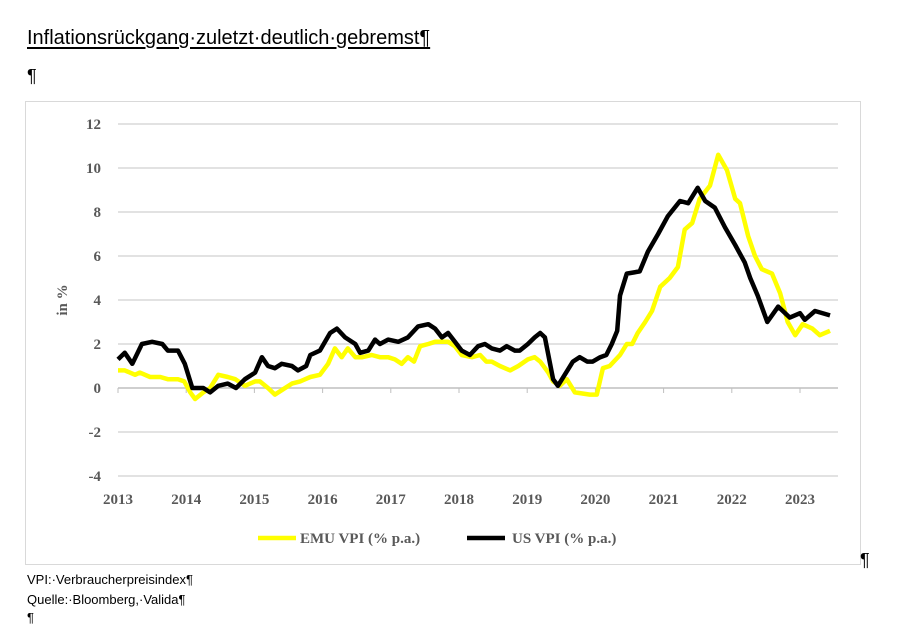 Image resolution: width=909 pixels, height=625 pixels. I want to click on y-tick-label: 12, so click(93, 125).